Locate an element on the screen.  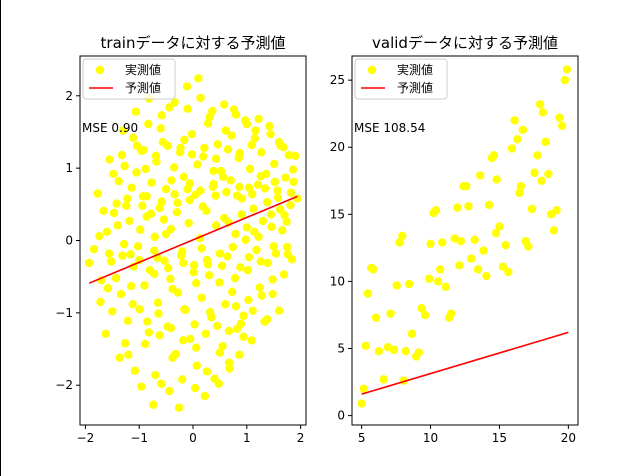
valid-legend-marker-actual is located at coordinates (372, 70).